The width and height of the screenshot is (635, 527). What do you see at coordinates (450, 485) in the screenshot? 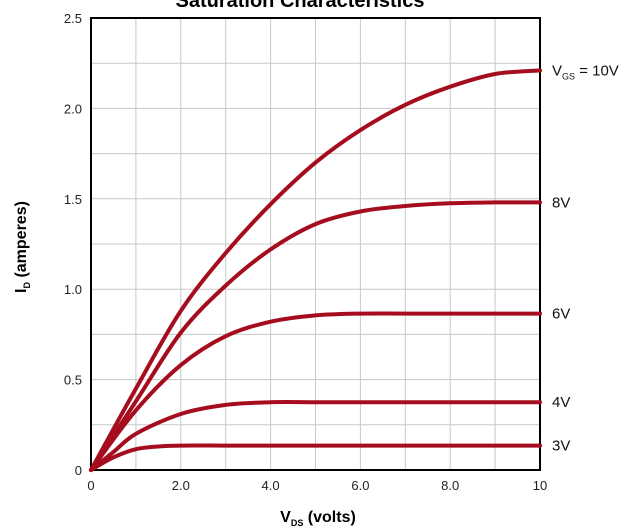
I see `x-tick-label: 8.0` at bounding box center [450, 485].